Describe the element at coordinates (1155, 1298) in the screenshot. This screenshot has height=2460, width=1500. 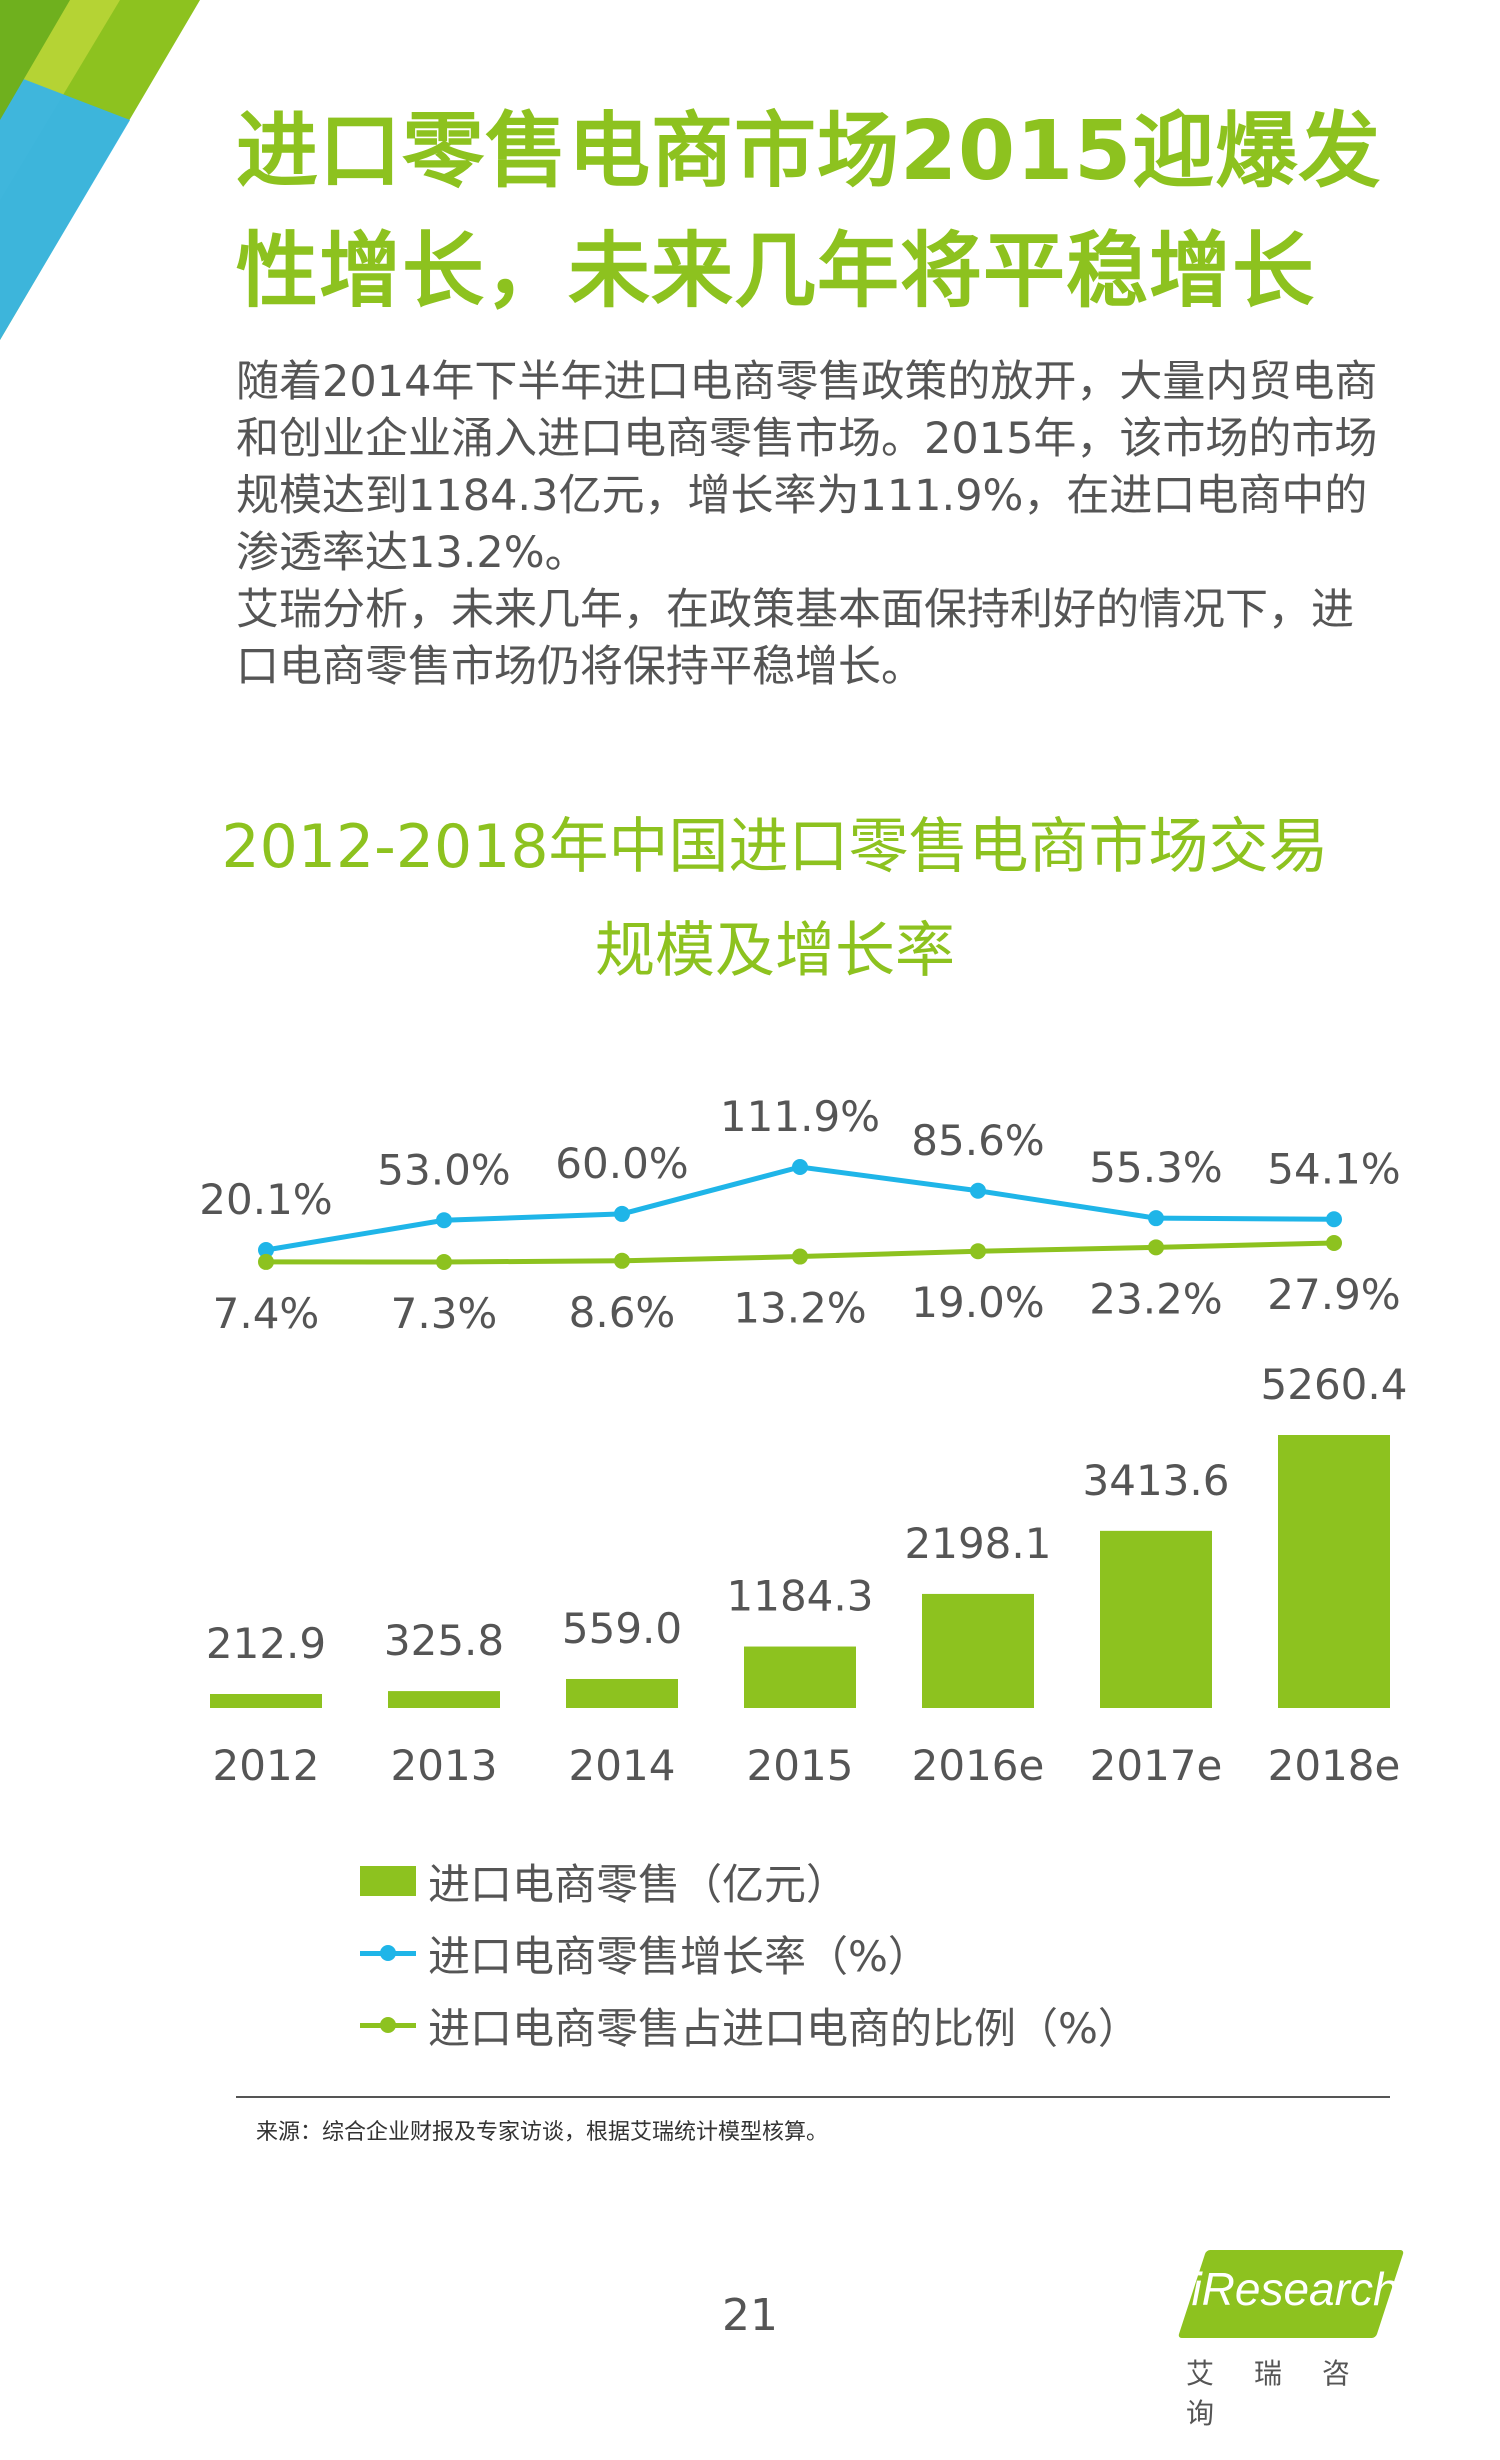
I see `share-label: 23.2%` at that location.